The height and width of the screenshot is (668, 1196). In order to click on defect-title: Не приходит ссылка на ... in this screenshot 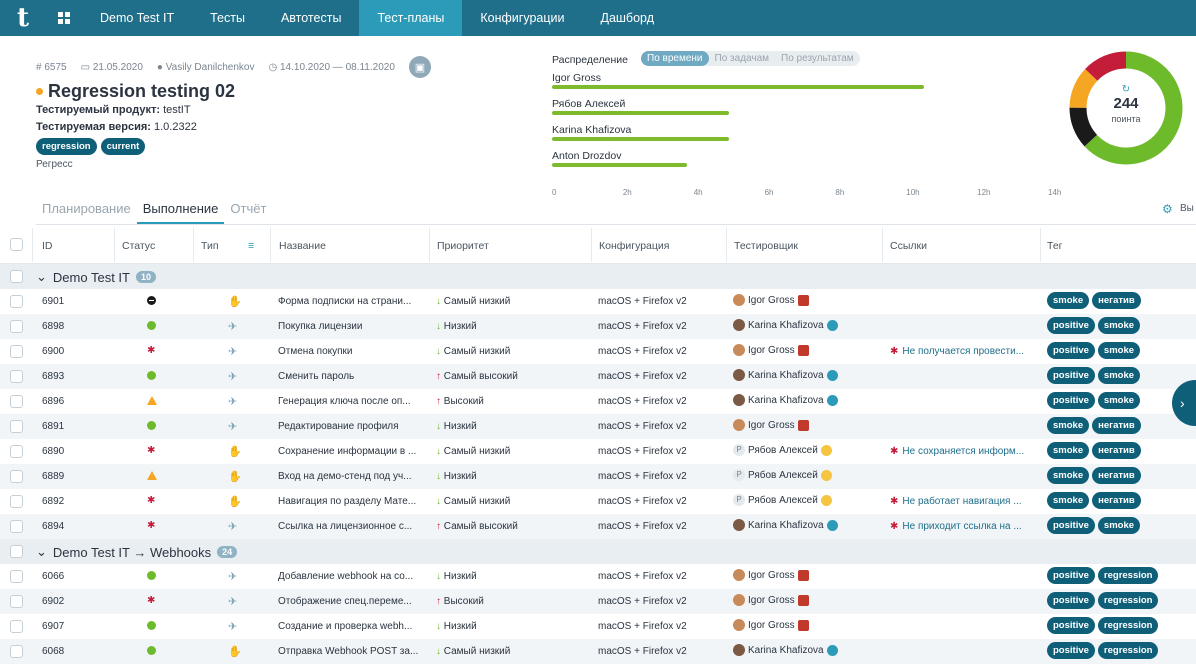, I will do `click(962, 526)`.